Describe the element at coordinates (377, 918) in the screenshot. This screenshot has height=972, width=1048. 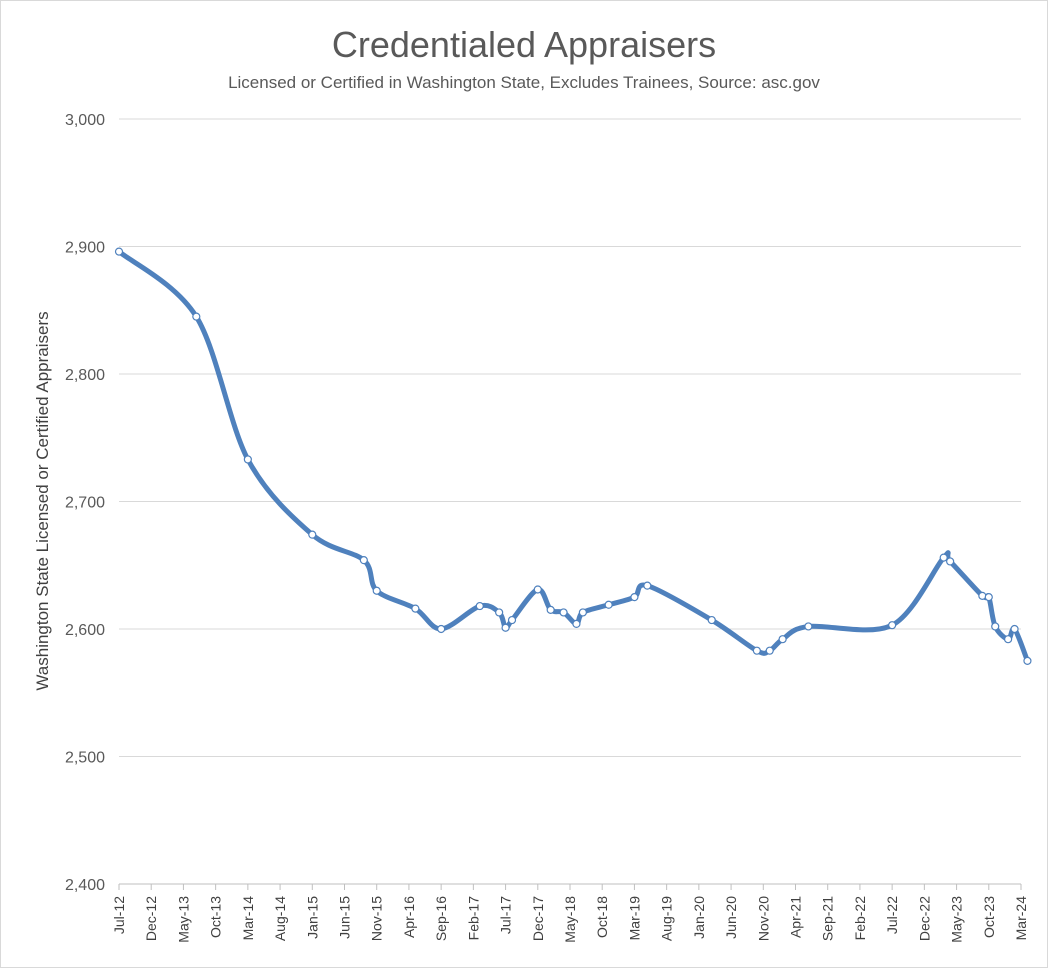
I see `x-tick-label: Nov-15` at that location.